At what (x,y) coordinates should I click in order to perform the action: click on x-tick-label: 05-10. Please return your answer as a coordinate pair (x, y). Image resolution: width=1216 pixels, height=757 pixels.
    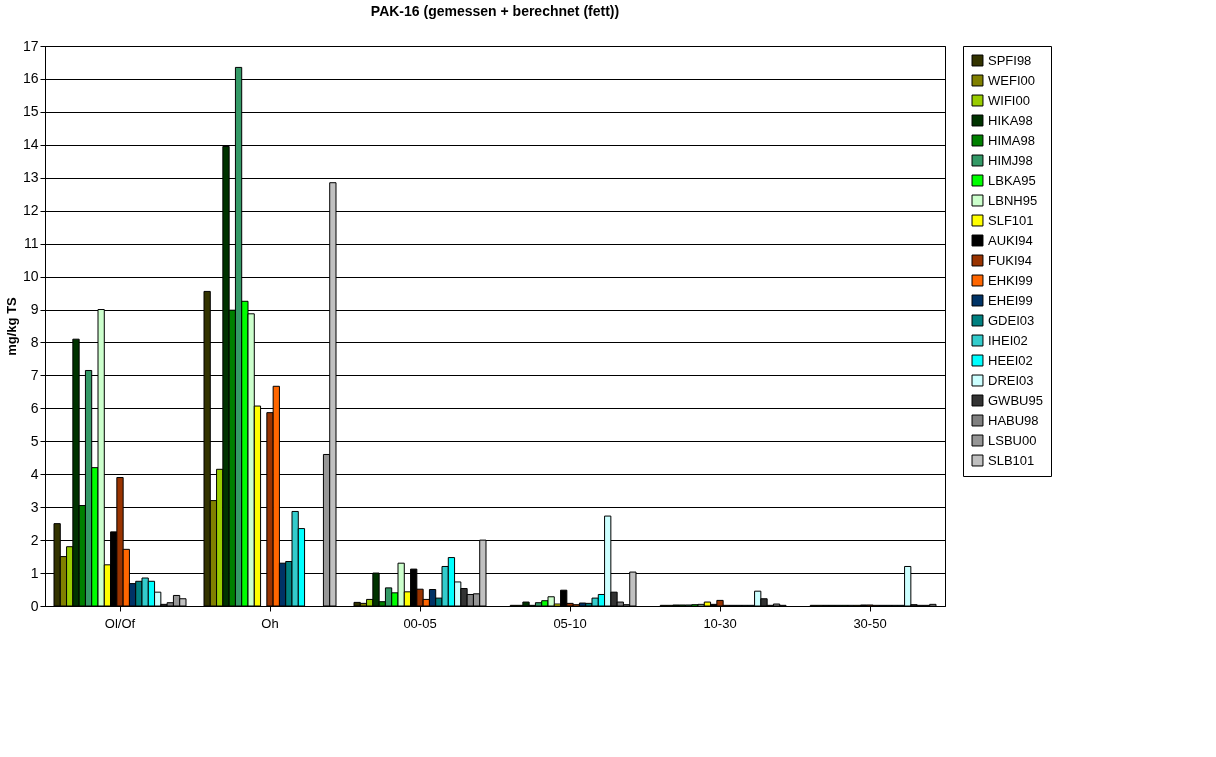
    Looking at the image, I should click on (570, 623).